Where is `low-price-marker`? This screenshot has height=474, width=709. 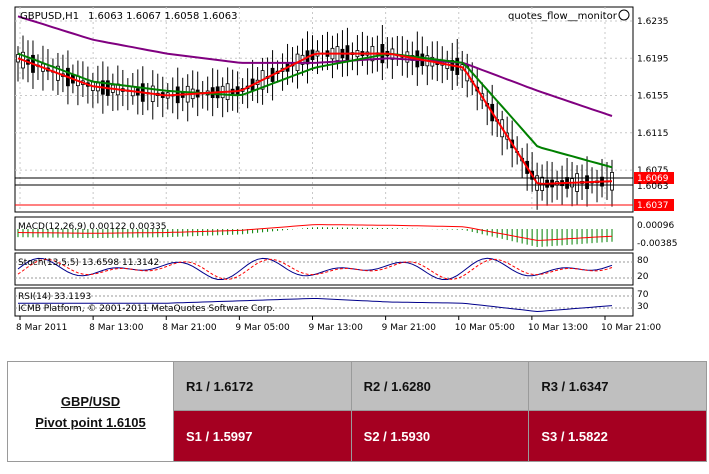
low-price-marker is located at coordinates (654, 205).